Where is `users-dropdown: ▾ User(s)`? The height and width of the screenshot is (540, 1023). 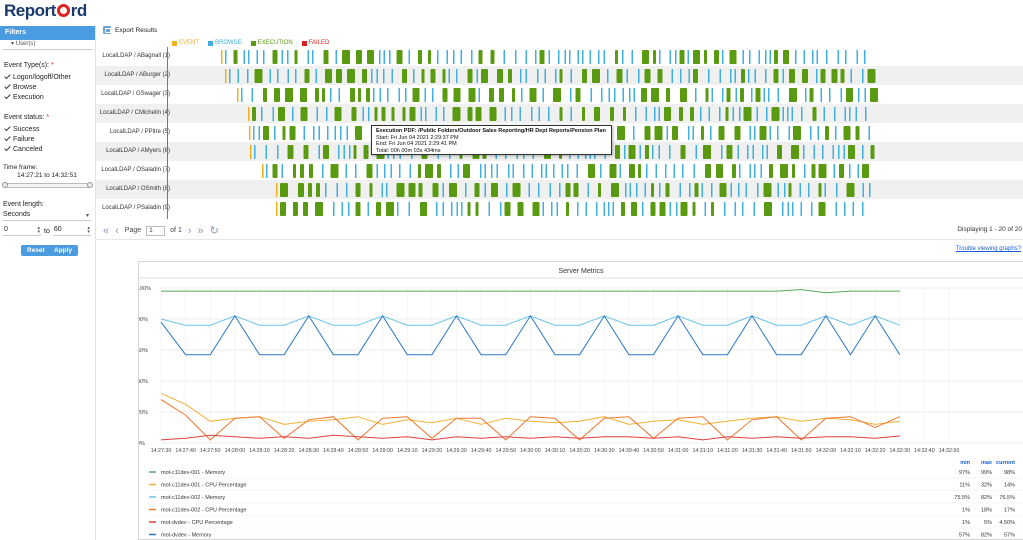
users-dropdown: ▾ User(s) is located at coordinates (47, 45).